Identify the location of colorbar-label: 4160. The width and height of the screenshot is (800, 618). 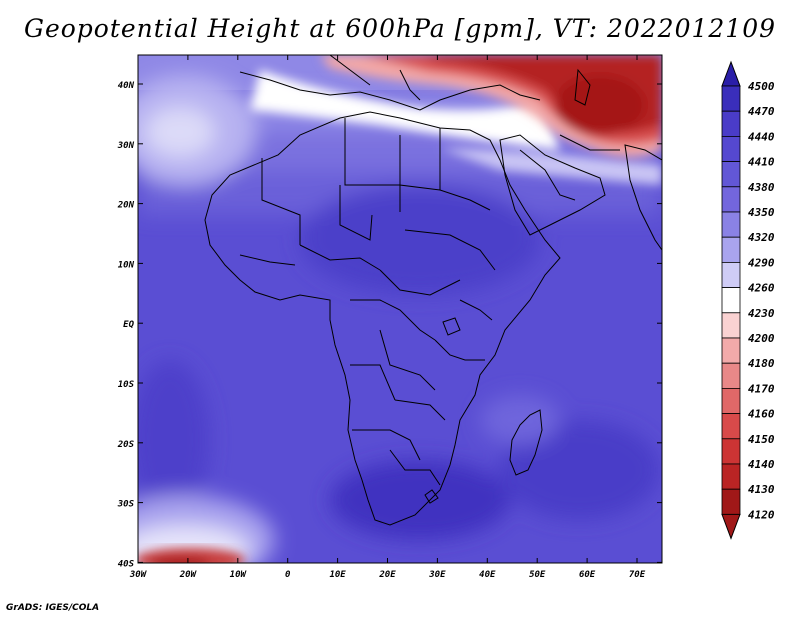
(761, 414).